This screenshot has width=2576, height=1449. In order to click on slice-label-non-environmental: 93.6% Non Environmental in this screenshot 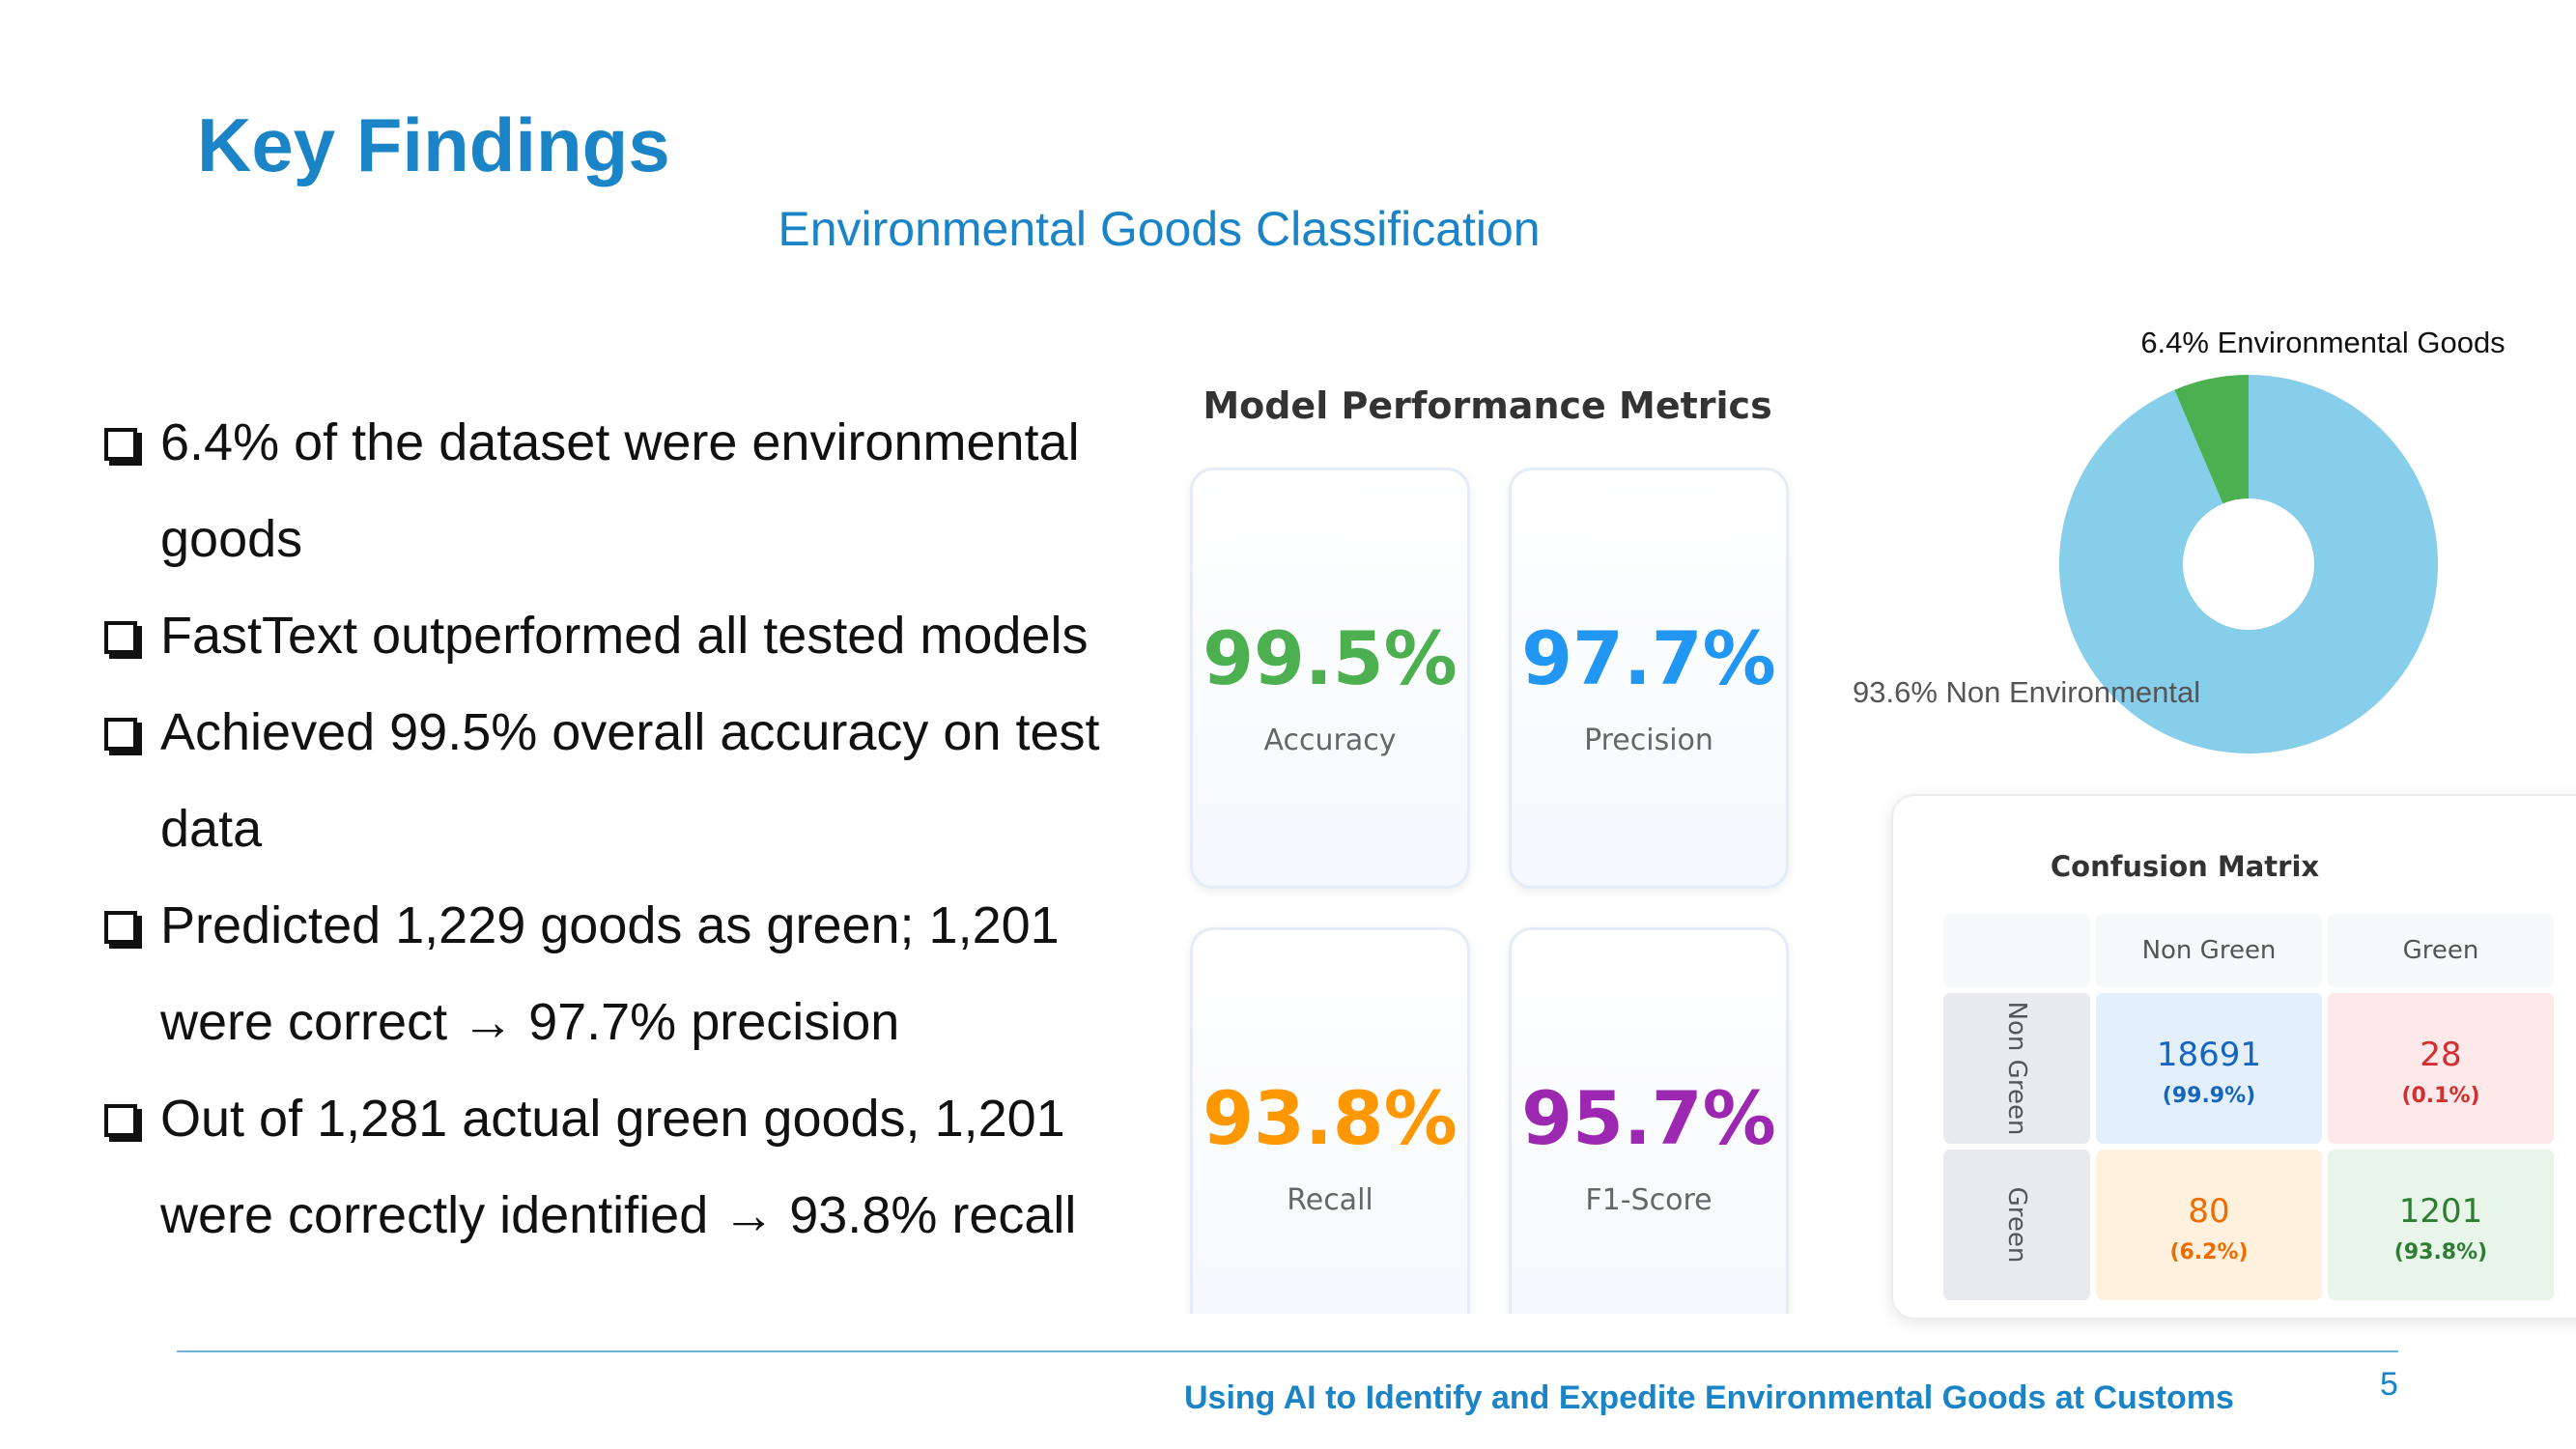, I will do `click(2027, 692)`.